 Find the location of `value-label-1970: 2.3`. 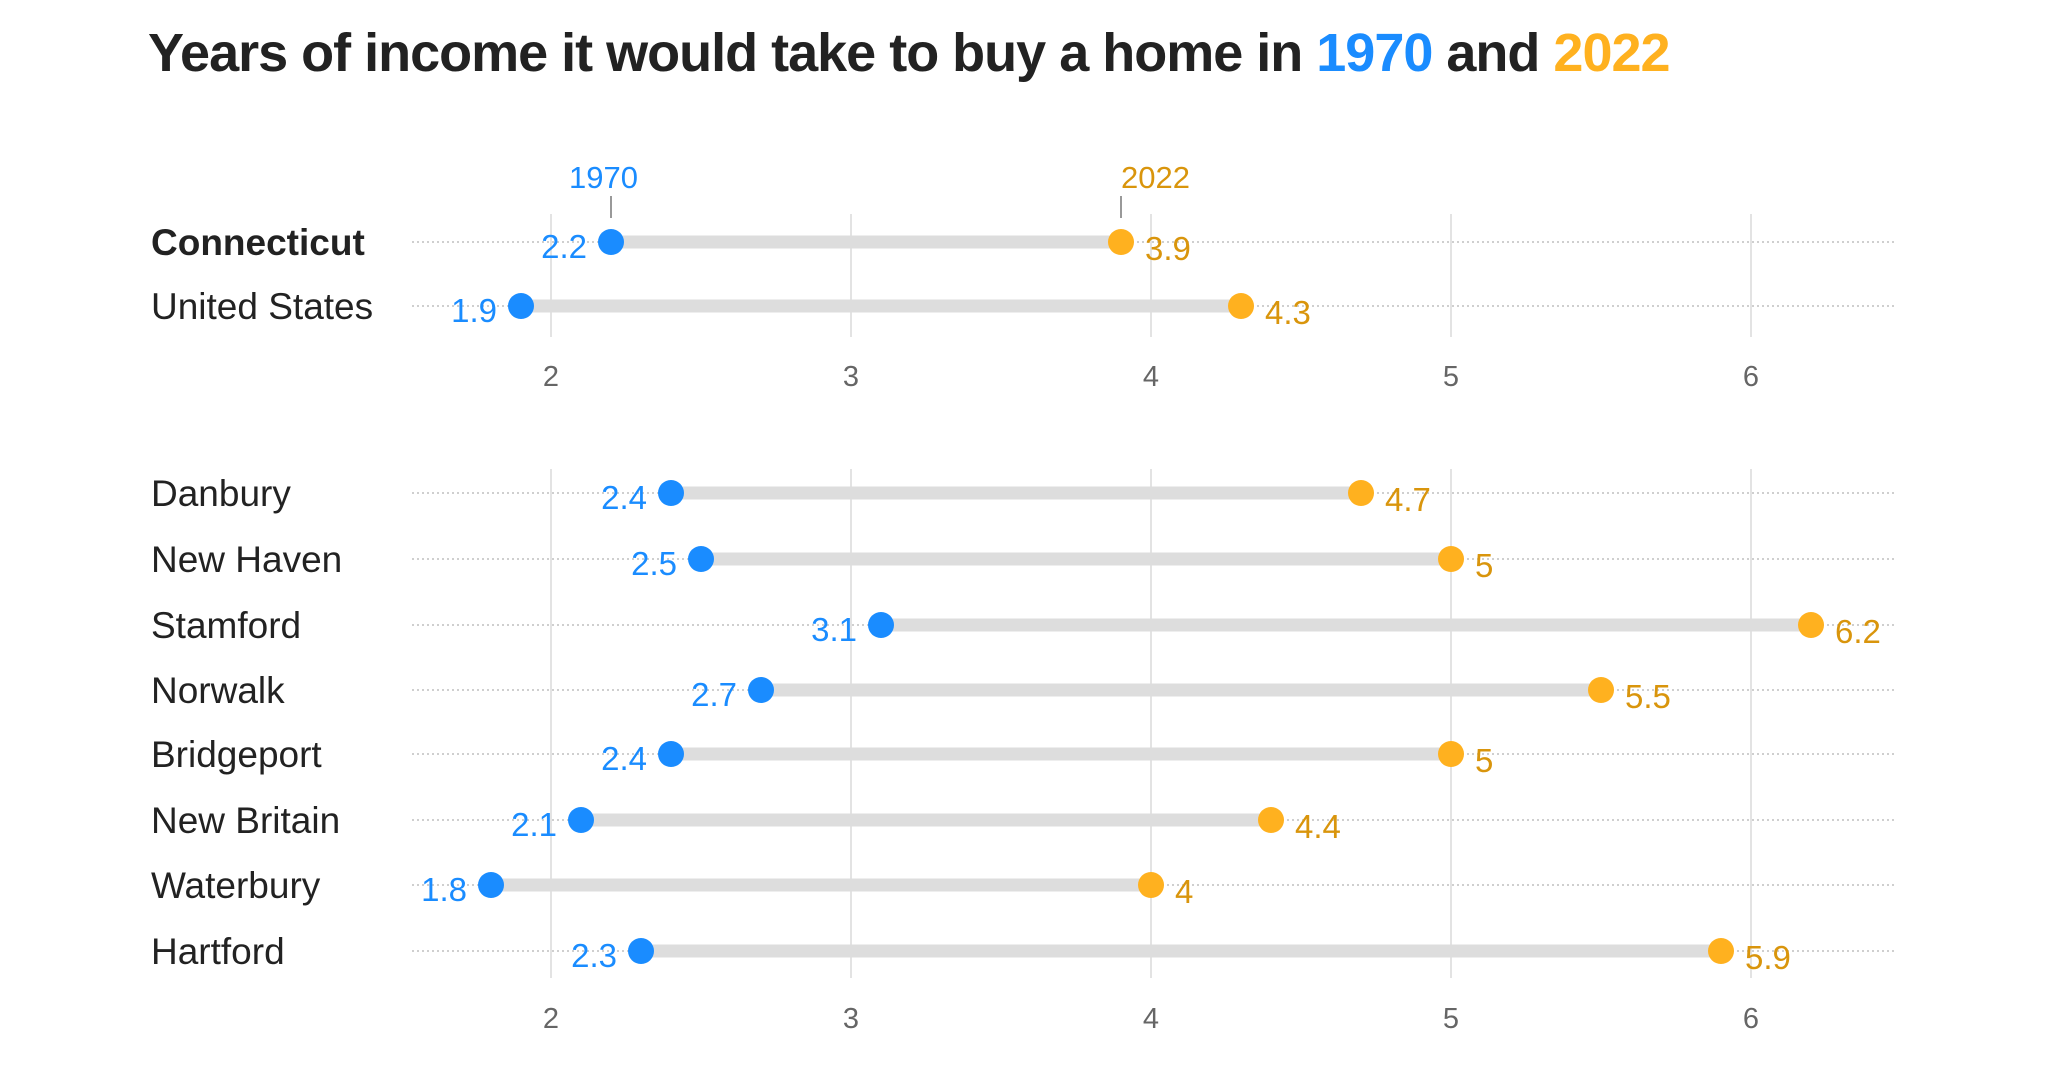

value-label-1970: 2.3 is located at coordinates (594, 955).